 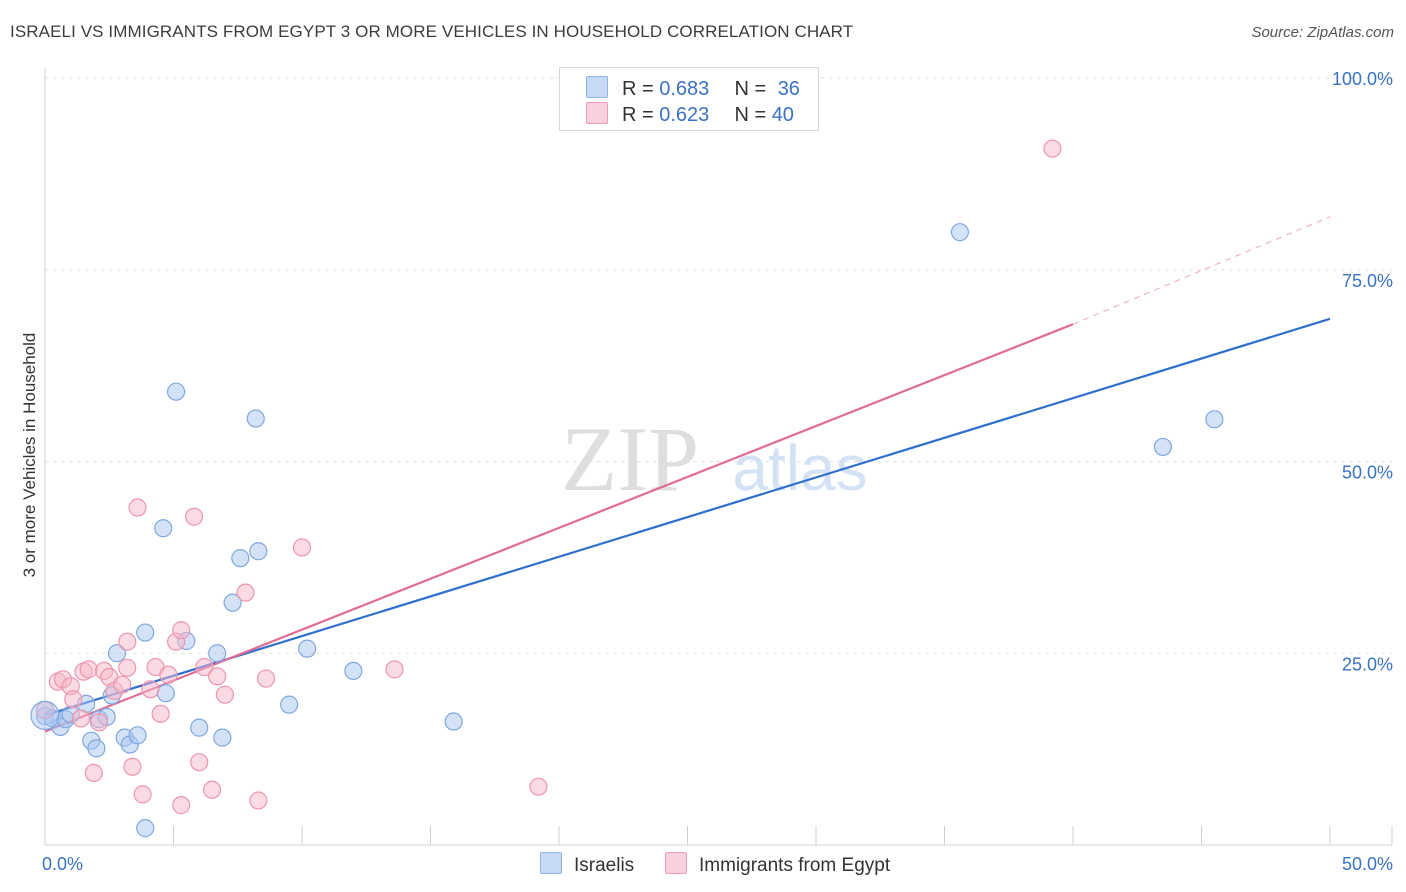 What do you see at coordinates (62, 864) in the screenshot?
I see `x-tick-label-0: 0.0%` at bounding box center [62, 864].